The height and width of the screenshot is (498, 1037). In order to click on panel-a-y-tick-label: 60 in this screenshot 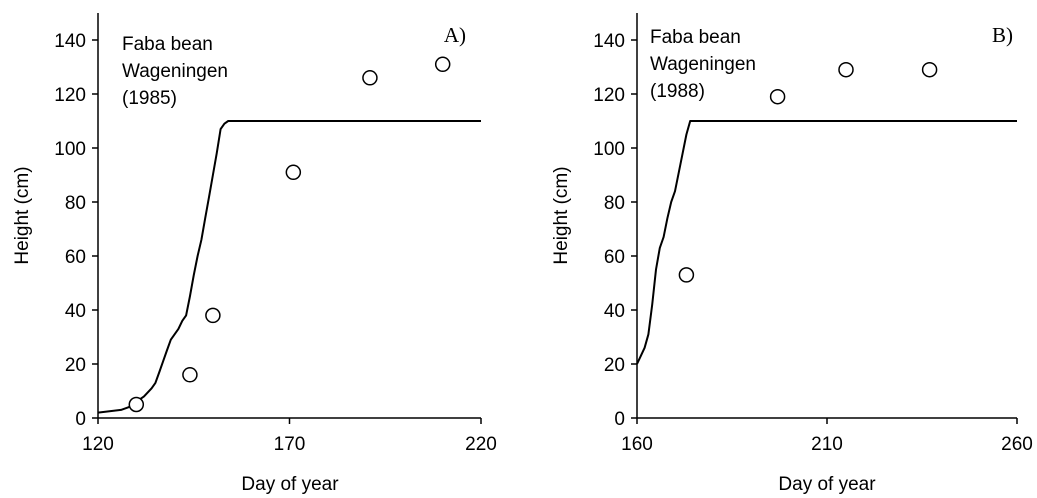, I will do `click(75, 257)`.